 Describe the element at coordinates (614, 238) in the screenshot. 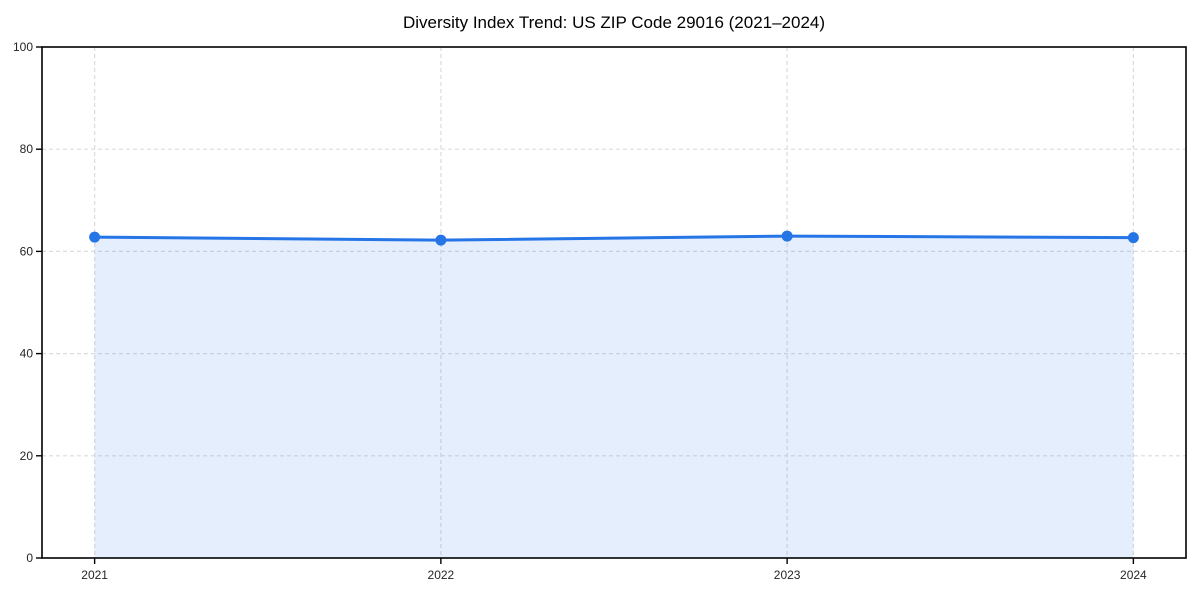

I see `trend-line` at that location.